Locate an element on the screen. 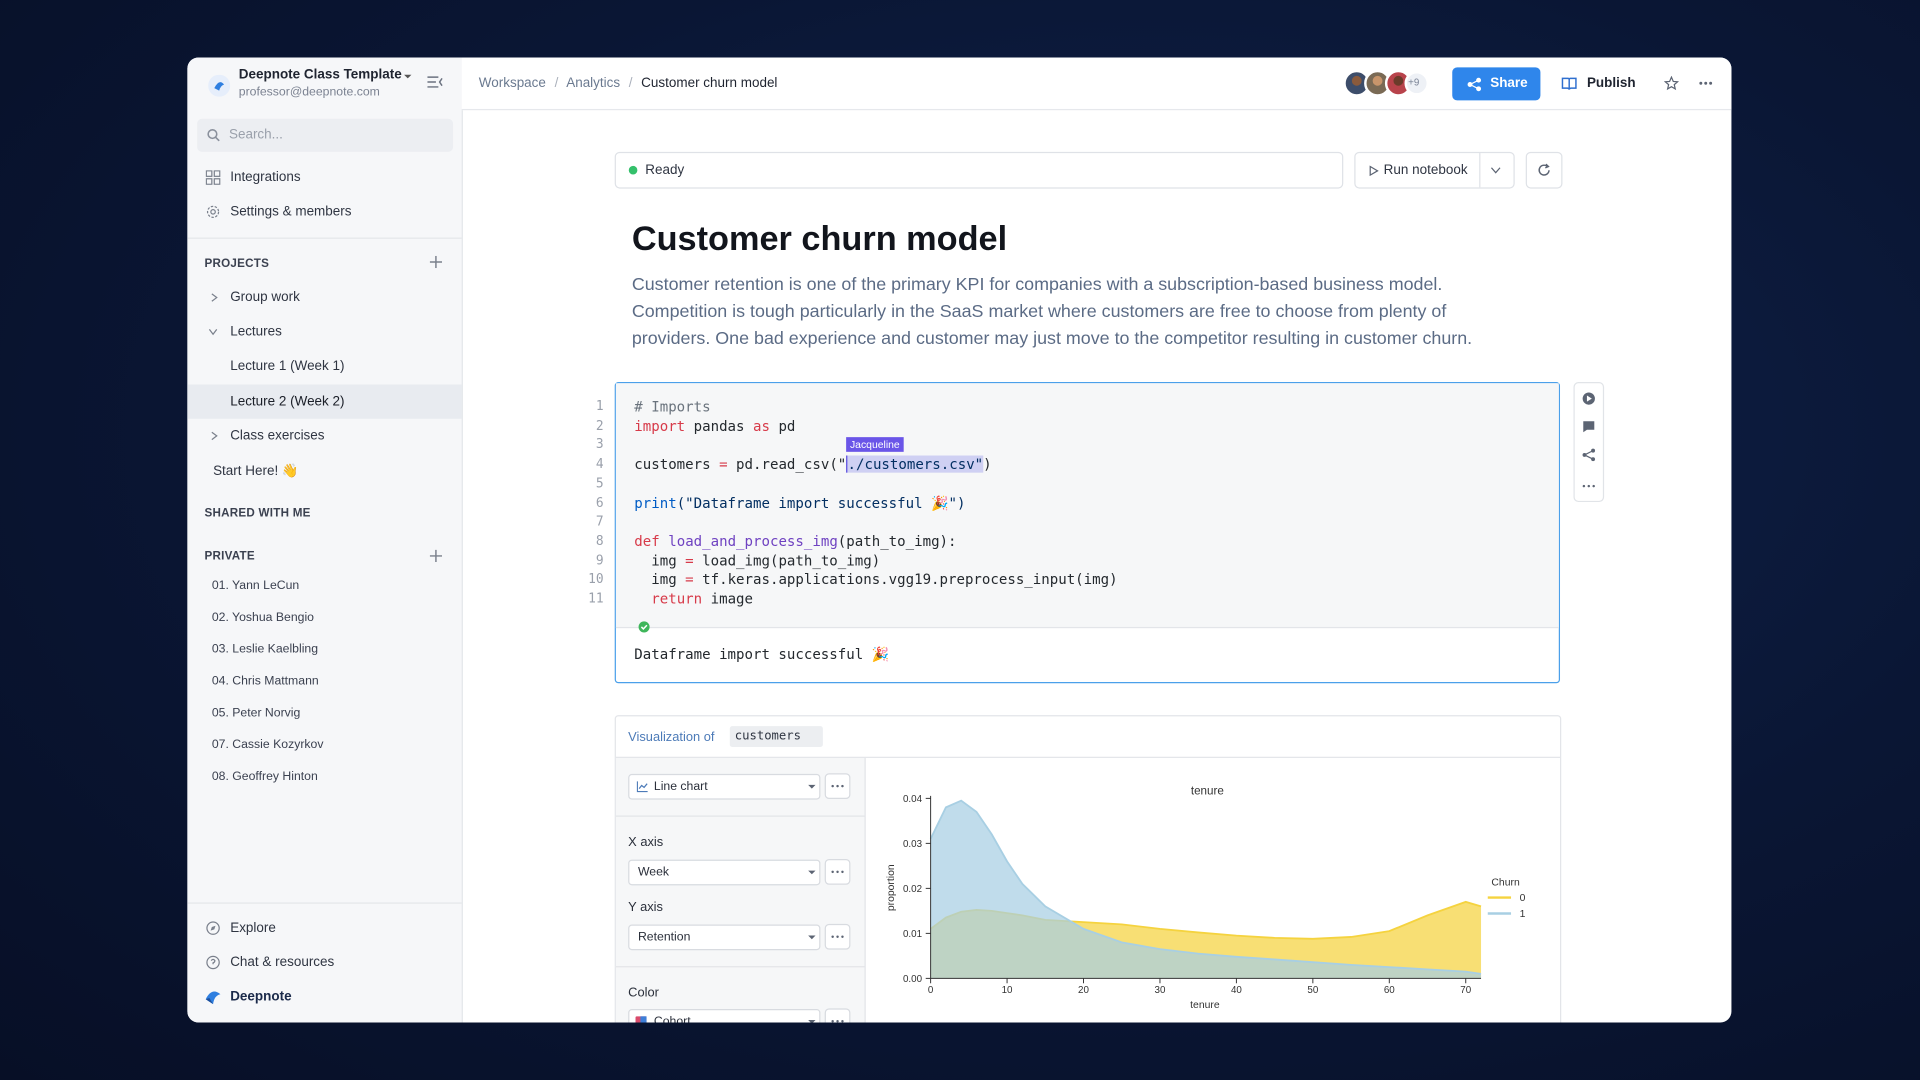  chart-type-select: Line chart is located at coordinates (724, 786).